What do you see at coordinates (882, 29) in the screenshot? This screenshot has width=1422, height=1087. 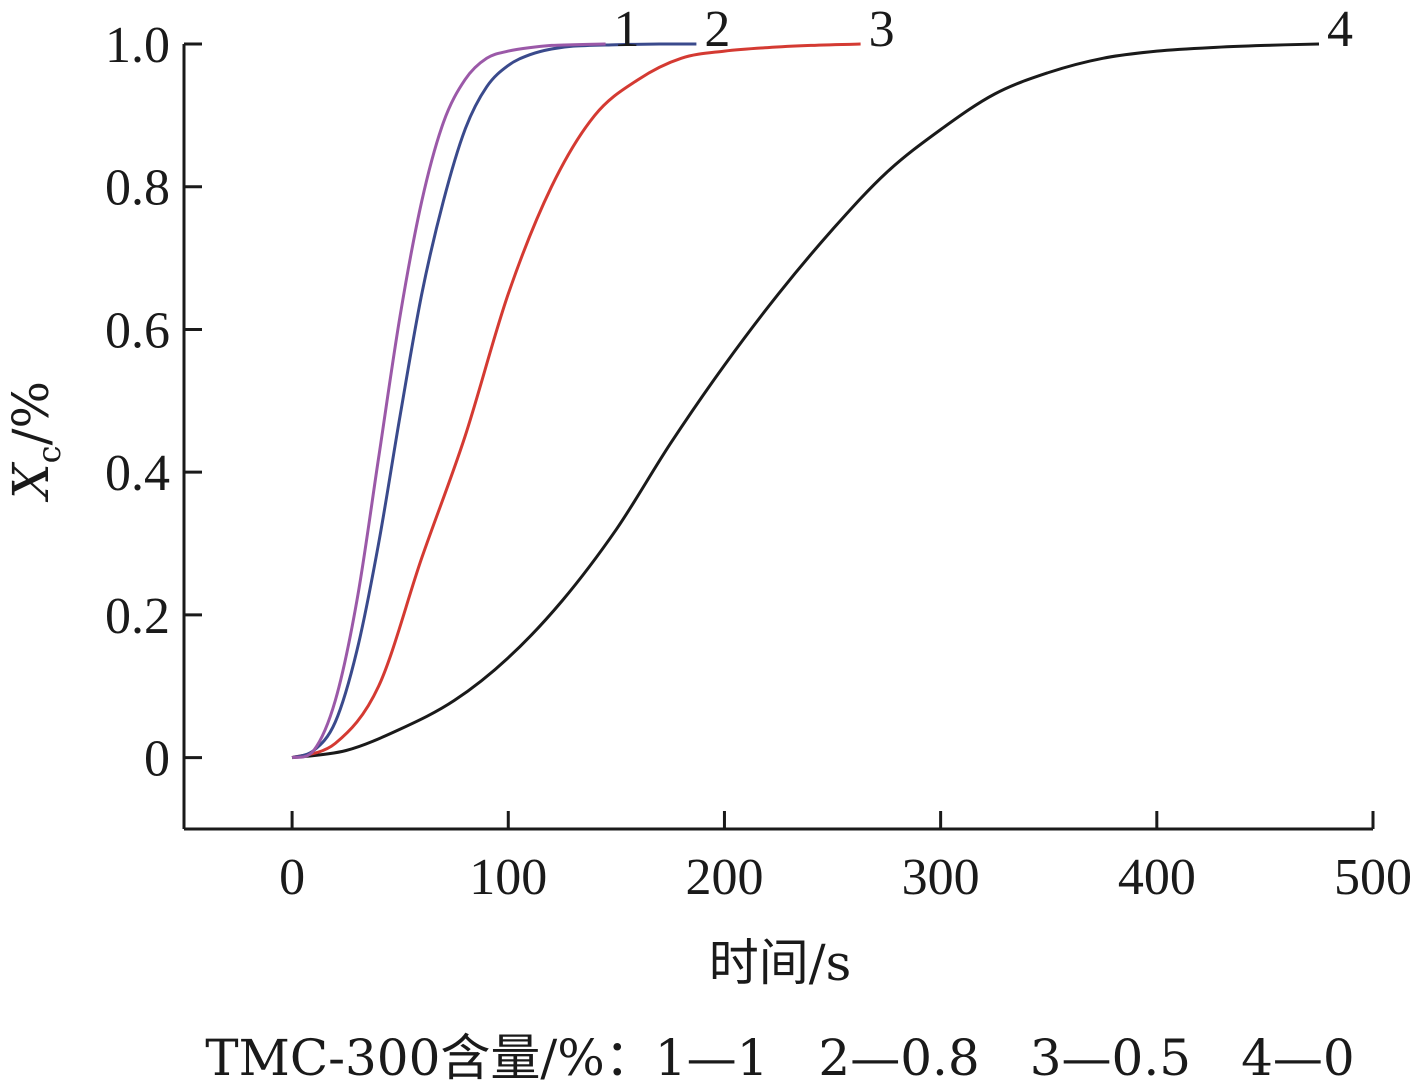 I see `series-3-label: 3` at bounding box center [882, 29].